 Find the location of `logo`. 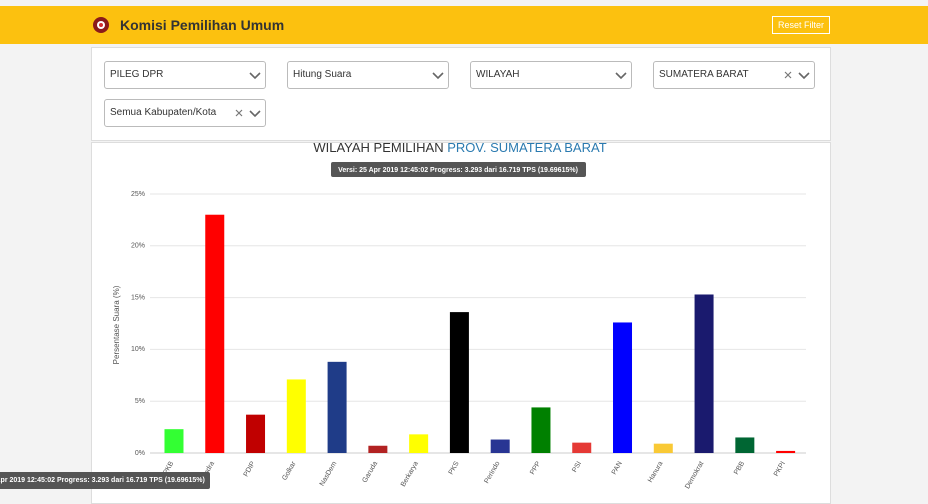

logo is located at coordinates (101, 25).